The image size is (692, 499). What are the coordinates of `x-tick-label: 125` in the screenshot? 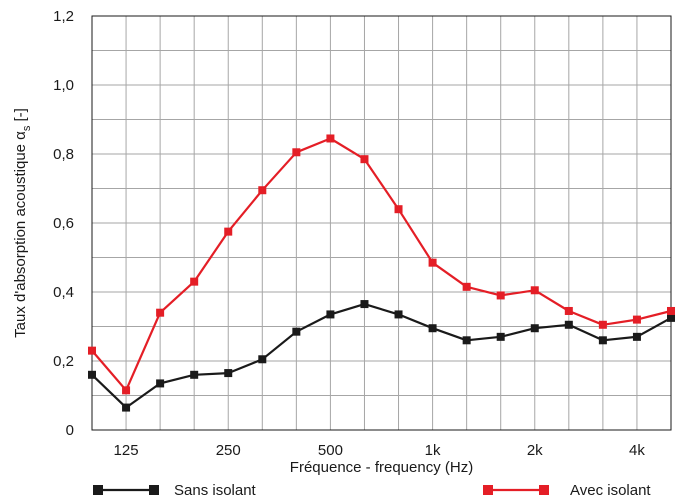 It's located at (126, 450).